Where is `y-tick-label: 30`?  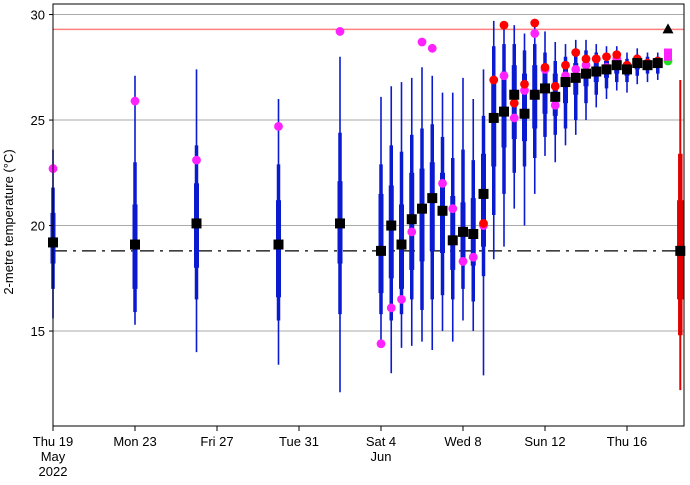
y-tick-label: 30 is located at coordinates (38, 15).